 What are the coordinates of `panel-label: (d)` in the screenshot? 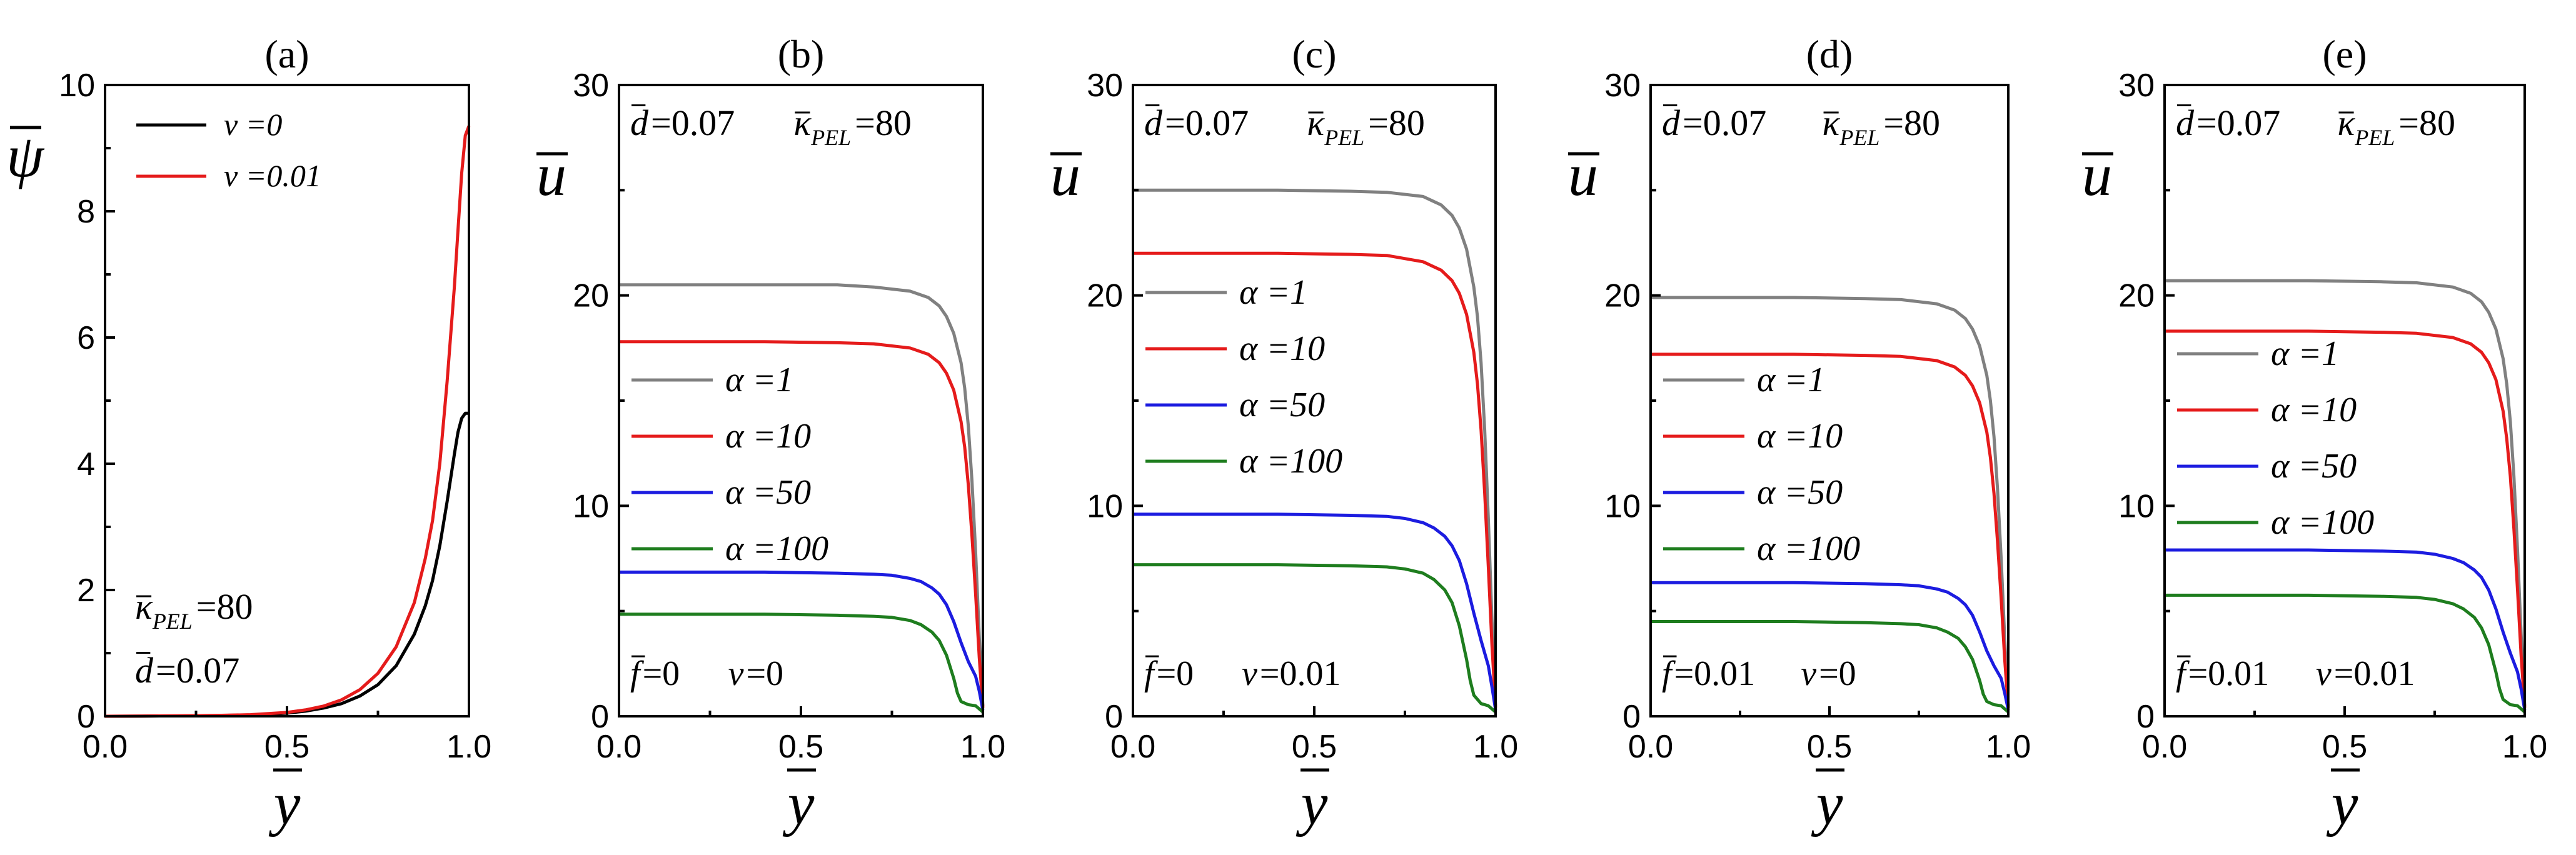 It's located at (1829, 54).